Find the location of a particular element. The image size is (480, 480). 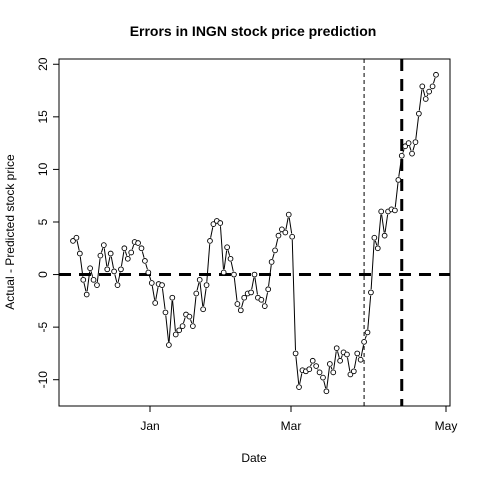

y-tick-label: -10 is located at coordinates (43, 380).